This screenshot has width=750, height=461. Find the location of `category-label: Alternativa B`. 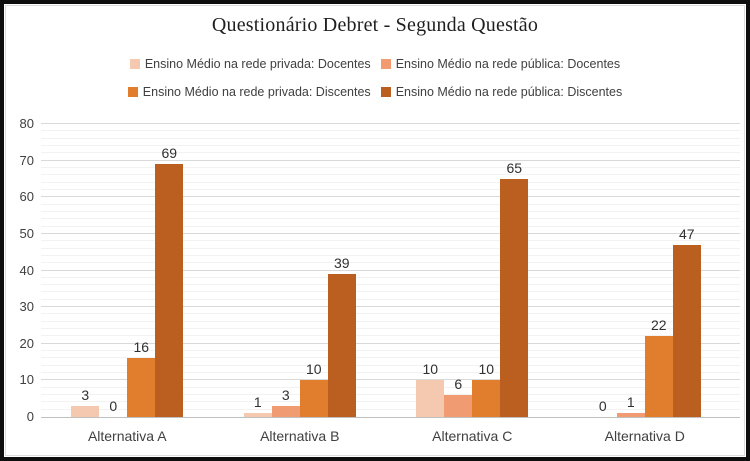

category-label: Alternativa B is located at coordinates (300, 436).